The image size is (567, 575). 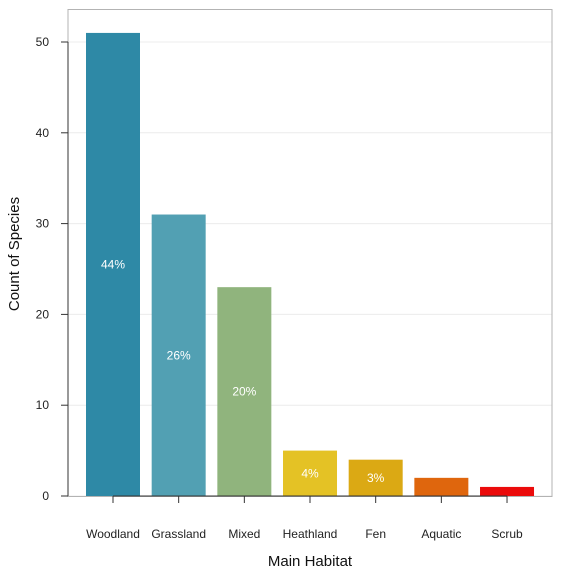 What do you see at coordinates (43, 314) in the screenshot?
I see `y-tick-label: 20` at bounding box center [43, 314].